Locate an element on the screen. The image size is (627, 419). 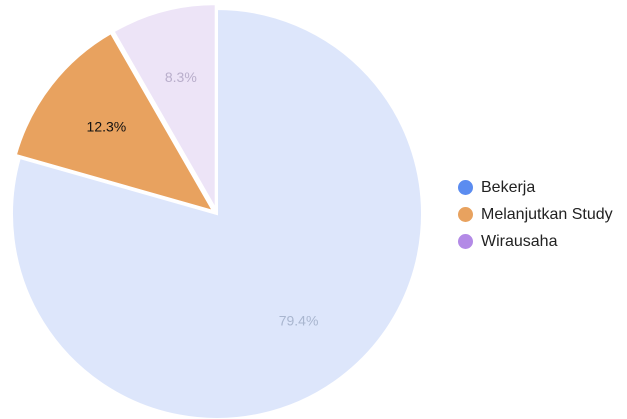
legend: Bekerja Melanjutkan Study Wirausaha is located at coordinates (535, 214).